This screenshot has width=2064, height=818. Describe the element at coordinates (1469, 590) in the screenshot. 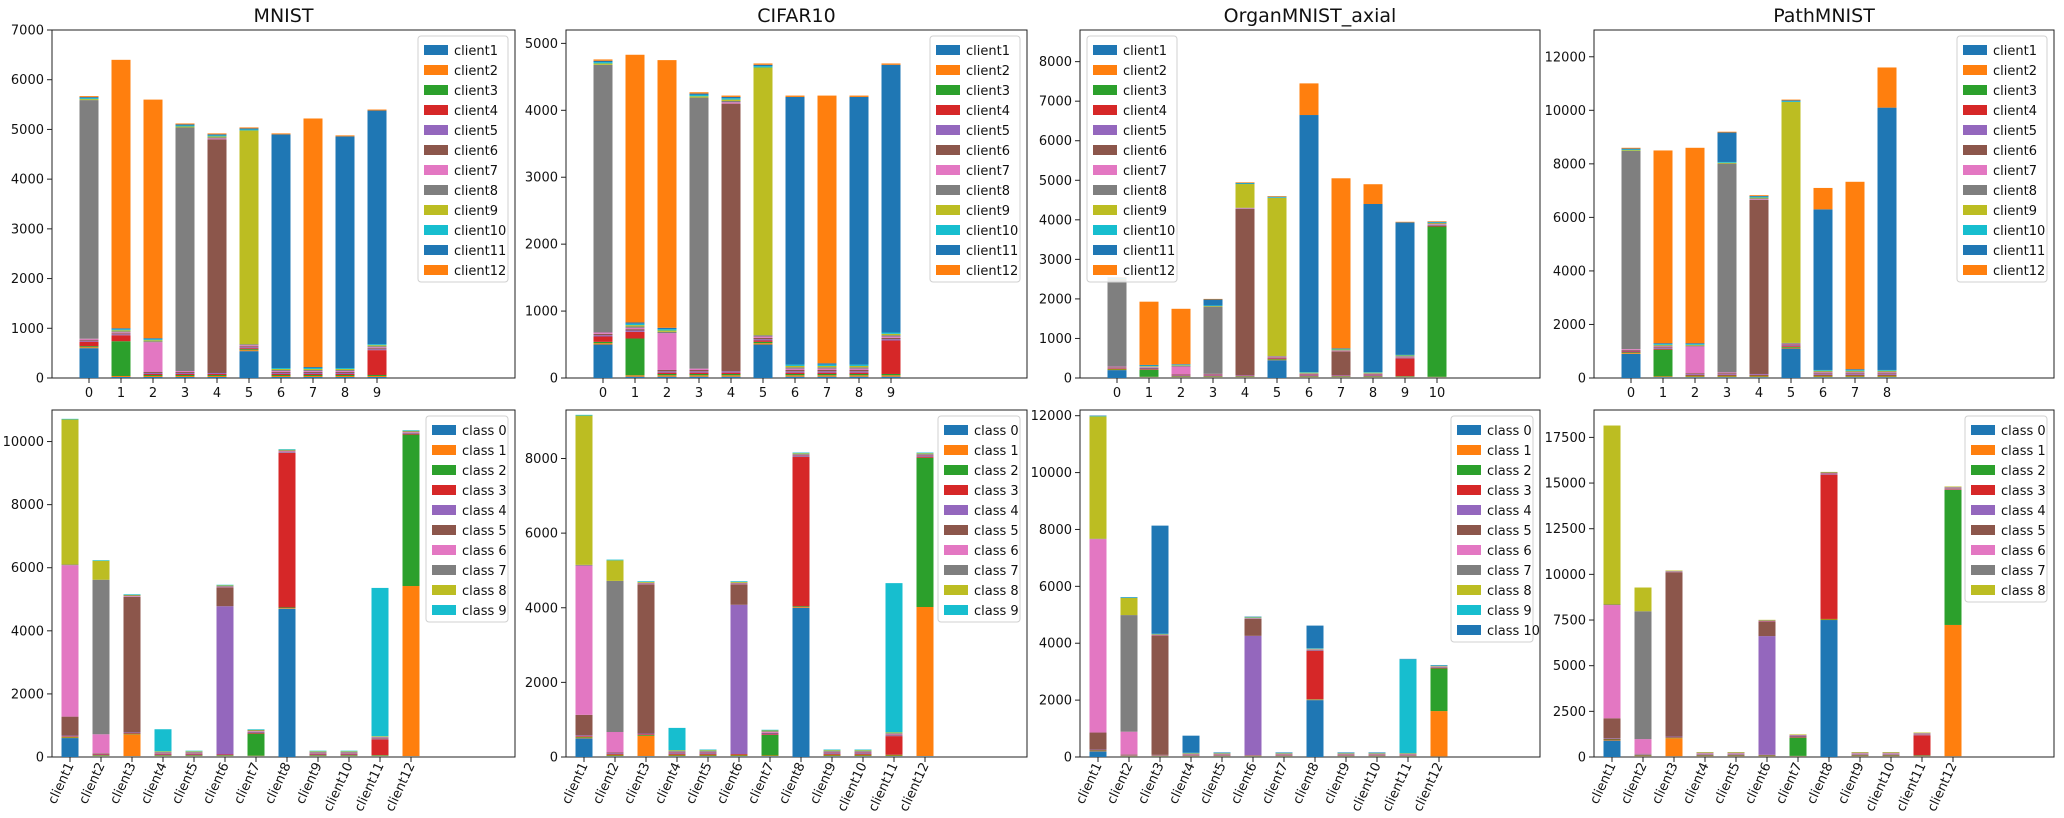

I see `chart7-legend-swatch` at that location.